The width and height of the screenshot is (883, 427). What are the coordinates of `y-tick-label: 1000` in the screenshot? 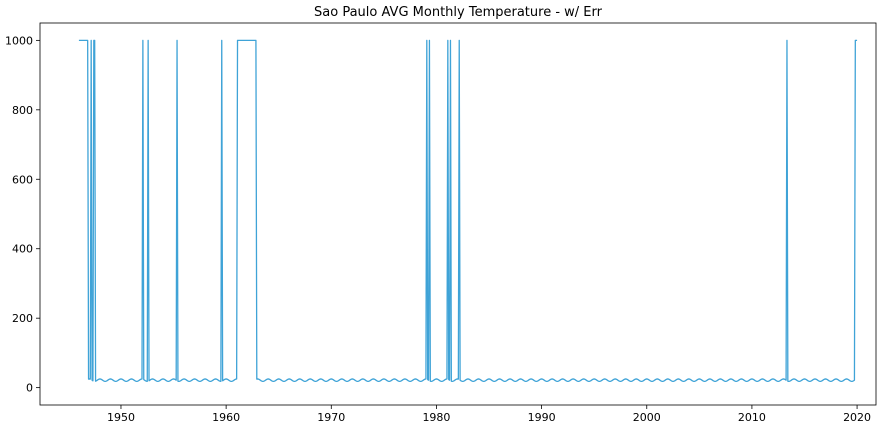 It's located at (19, 40).